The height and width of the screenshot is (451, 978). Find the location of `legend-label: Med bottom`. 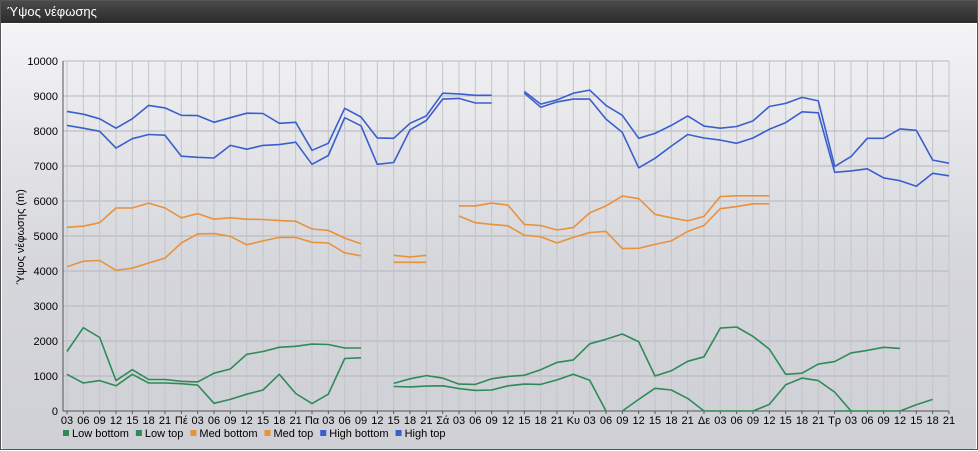

legend-label: Med bottom is located at coordinates (228, 434).